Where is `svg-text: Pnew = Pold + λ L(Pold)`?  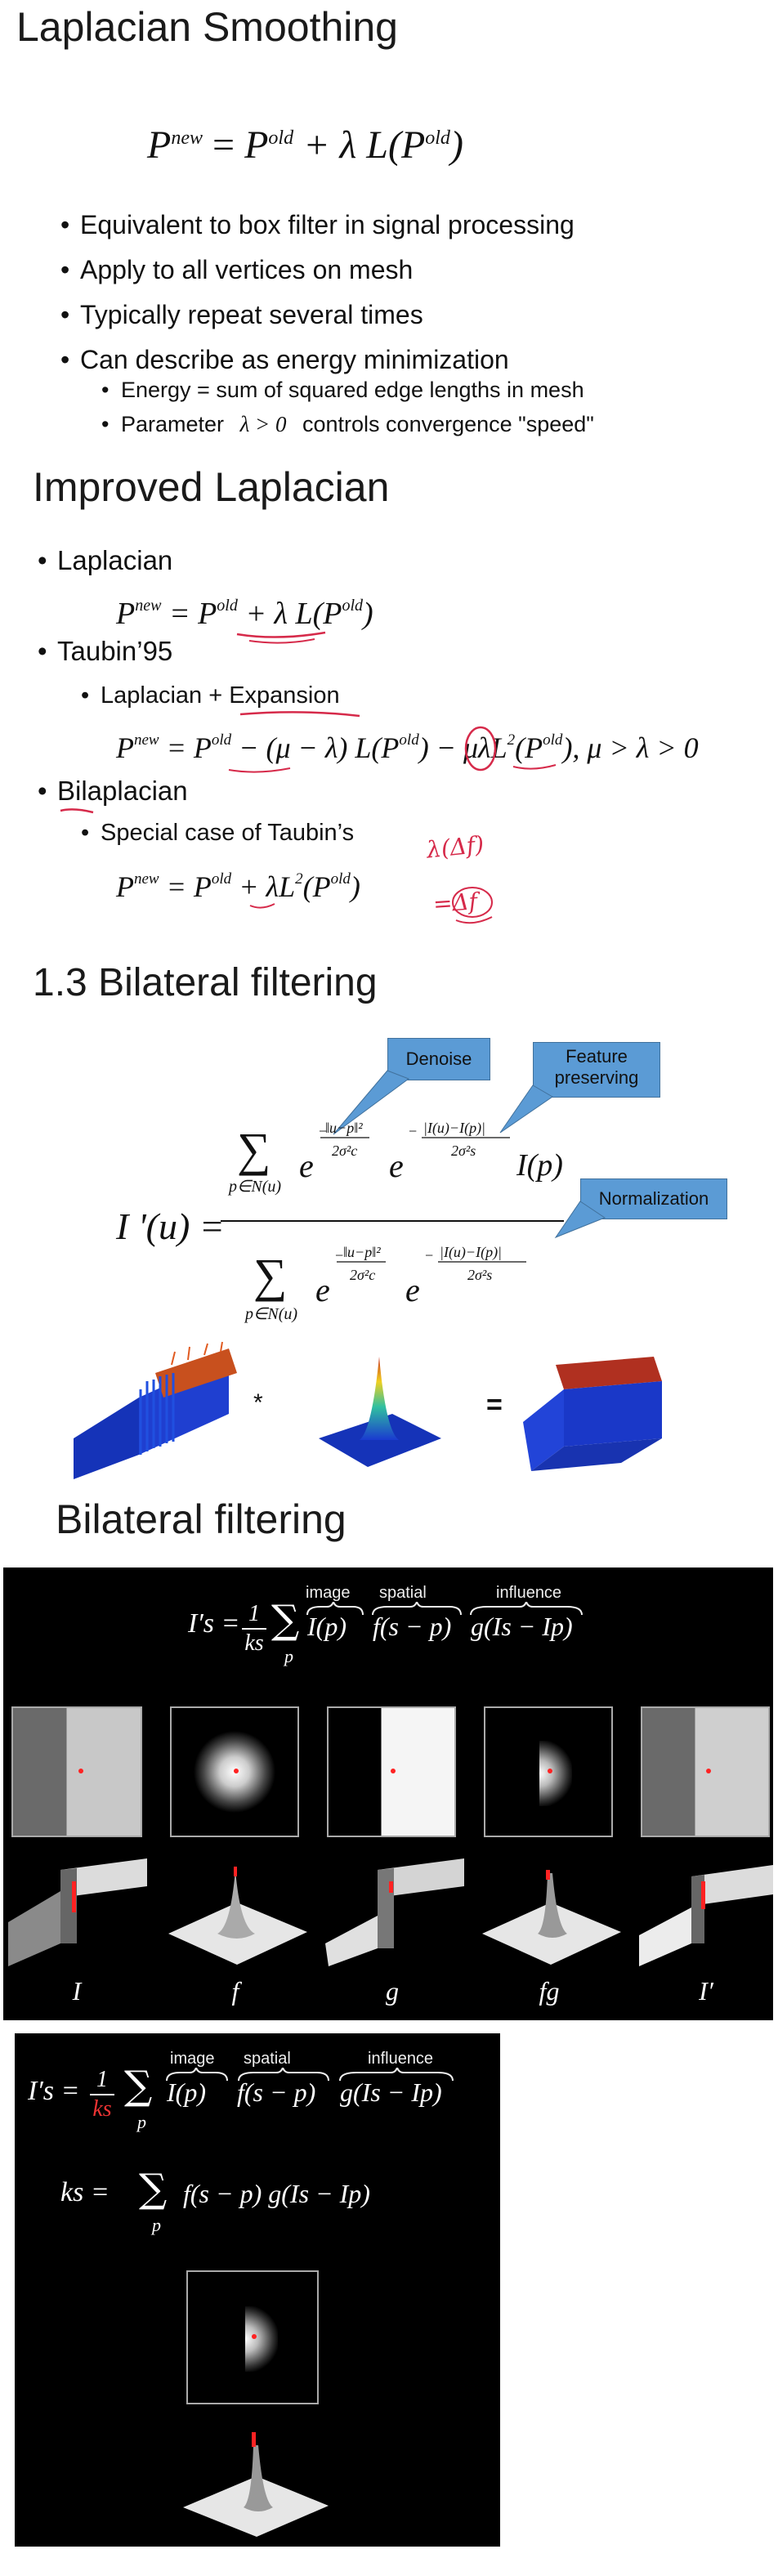
svg-text: Pnew = Pold + λ L(Pold) is located at coordinates (244, 614).